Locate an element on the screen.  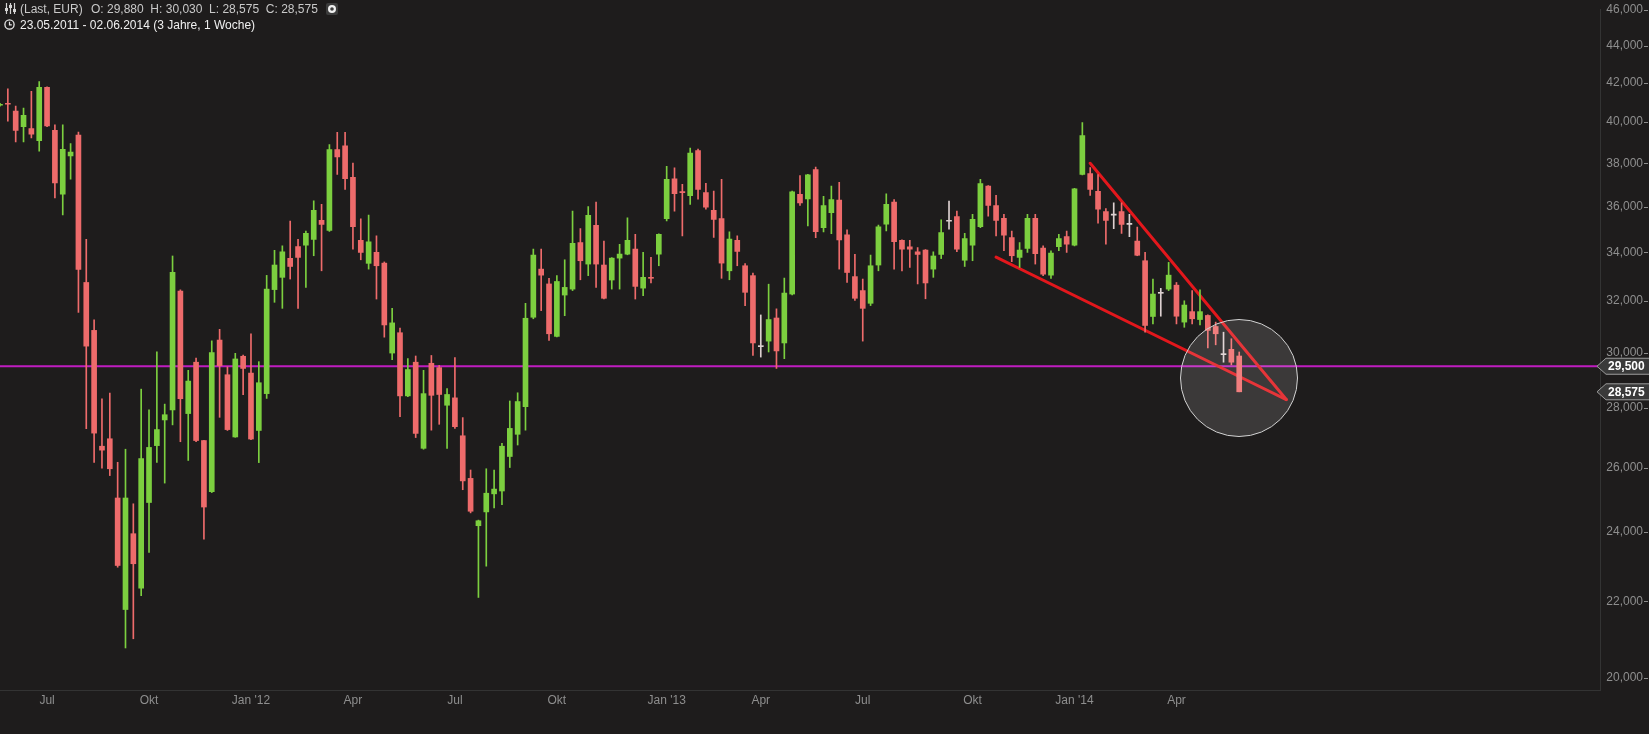
y-tick-label: 46,000 is located at coordinates (1625, 9).